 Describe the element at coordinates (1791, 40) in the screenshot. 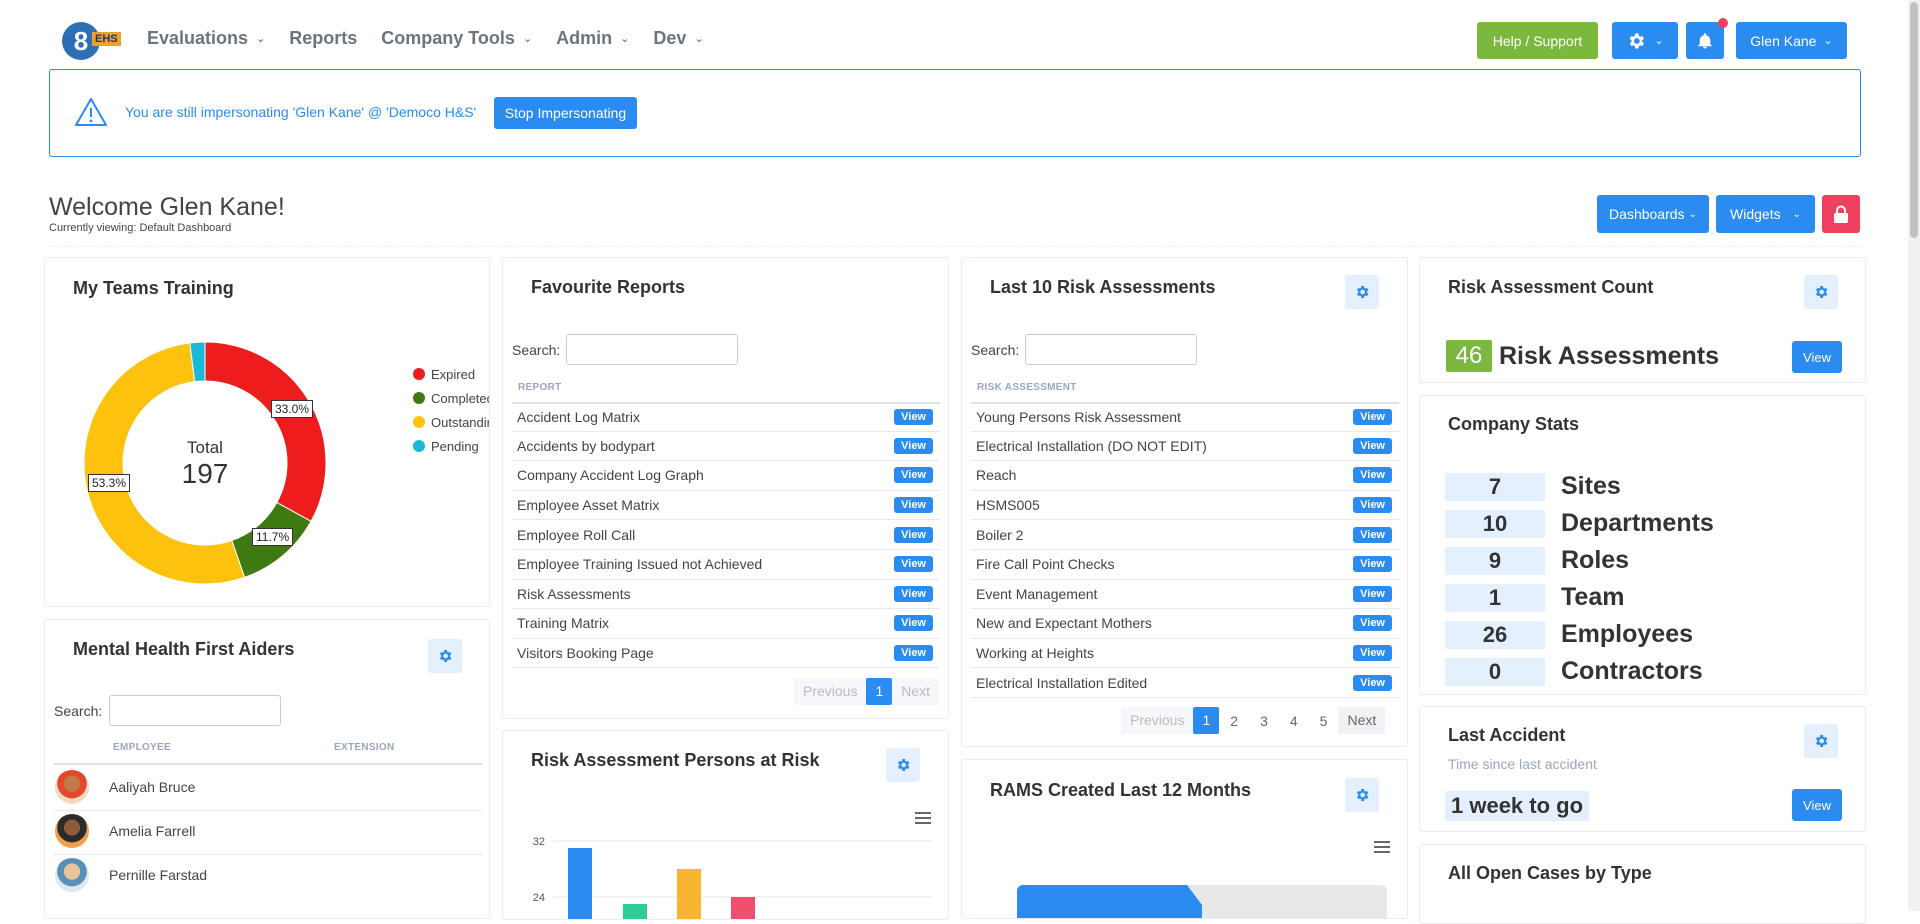

I see `user-menu-button: Glen Kane ⌄` at that location.